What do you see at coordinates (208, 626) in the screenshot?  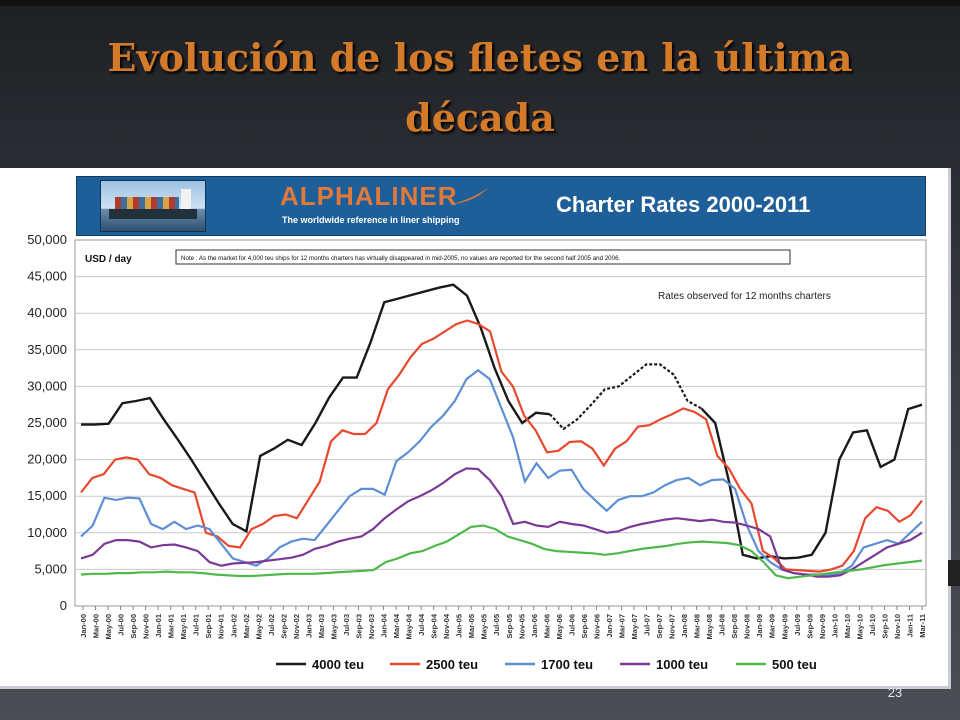 I see `x-tick-label: Sep-01` at bounding box center [208, 626].